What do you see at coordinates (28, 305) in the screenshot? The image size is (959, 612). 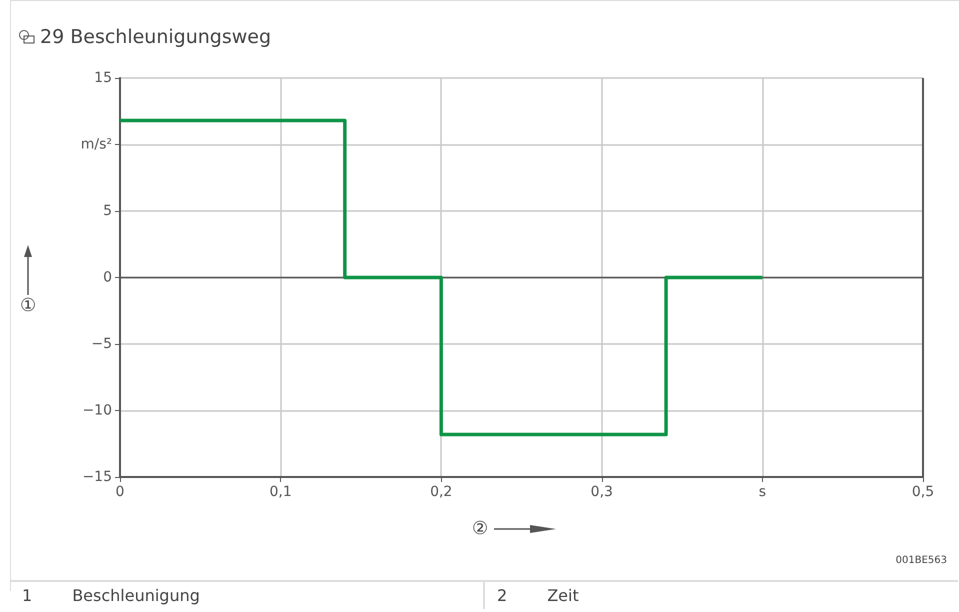 I see `y-axis-title: ①` at bounding box center [28, 305].